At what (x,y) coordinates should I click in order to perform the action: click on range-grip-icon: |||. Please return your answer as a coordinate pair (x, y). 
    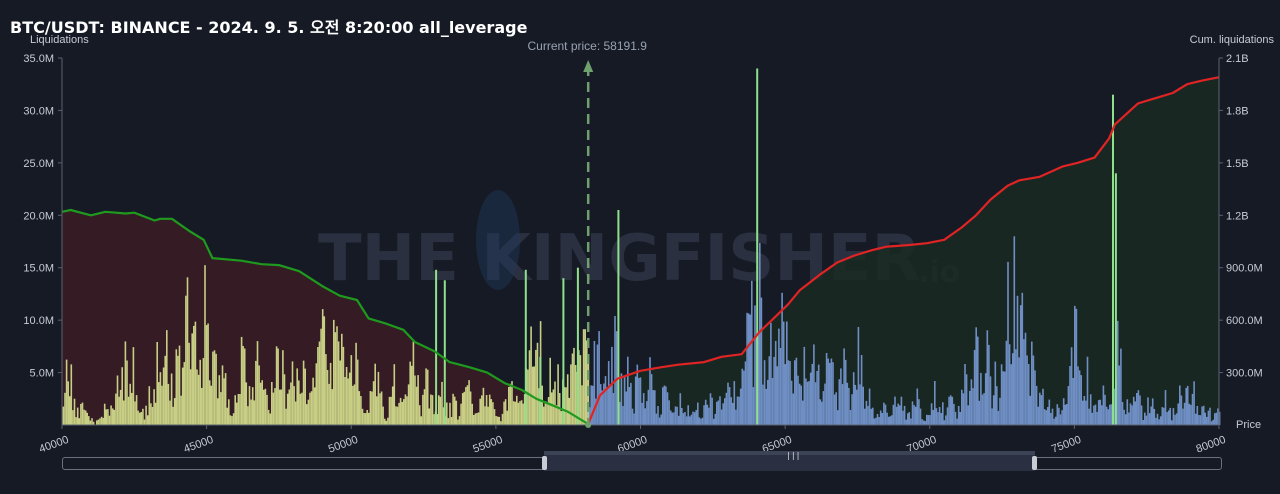
    Looking at the image, I should click on (793, 455).